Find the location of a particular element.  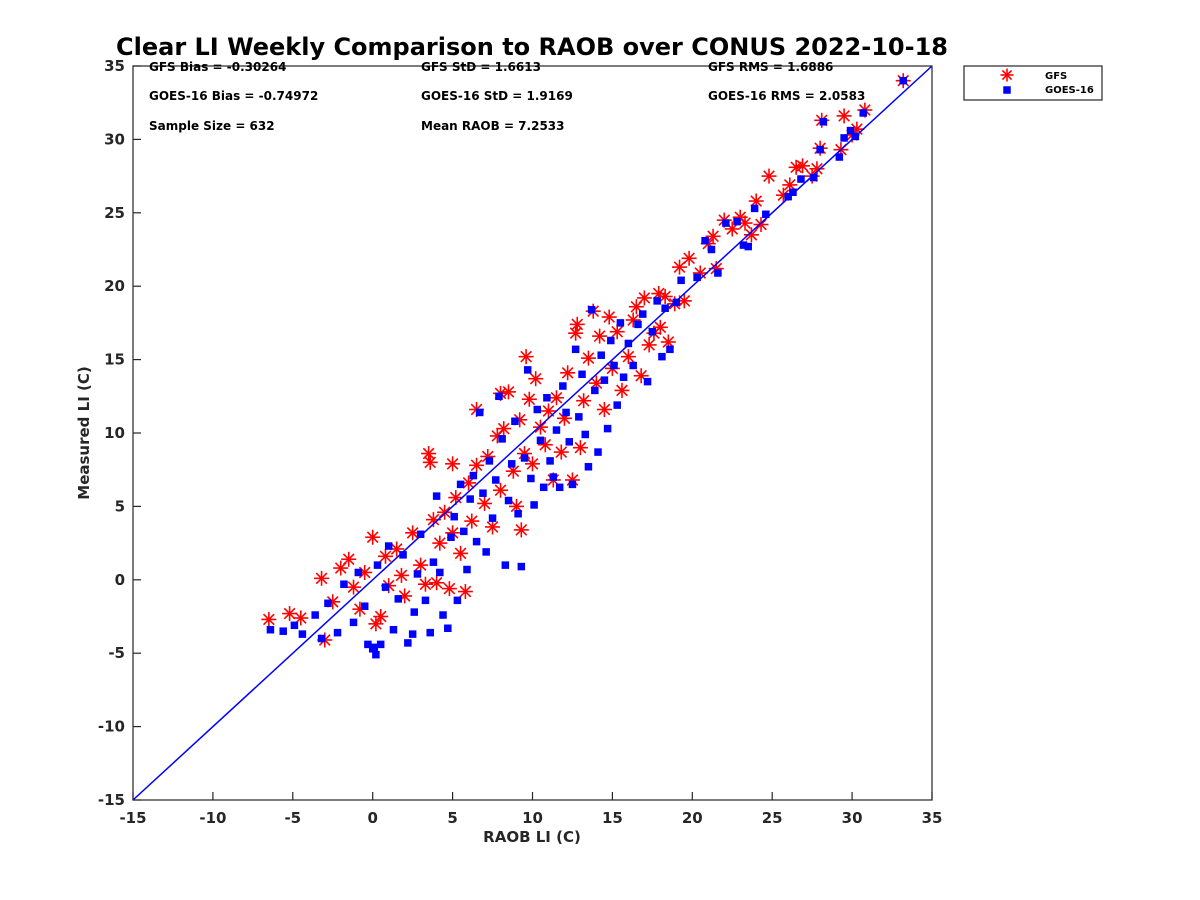

legend-gfs-label: GFS is located at coordinates (1056, 76).